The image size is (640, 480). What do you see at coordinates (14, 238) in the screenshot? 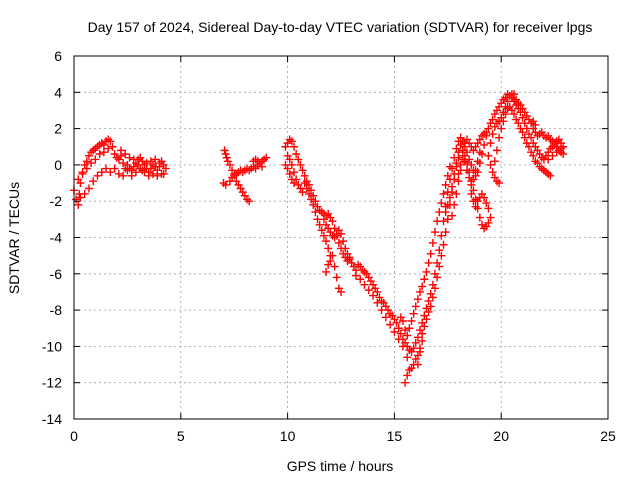
I see `y-axis-label: SDTVAR / TECUs` at bounding box center [14, 238].